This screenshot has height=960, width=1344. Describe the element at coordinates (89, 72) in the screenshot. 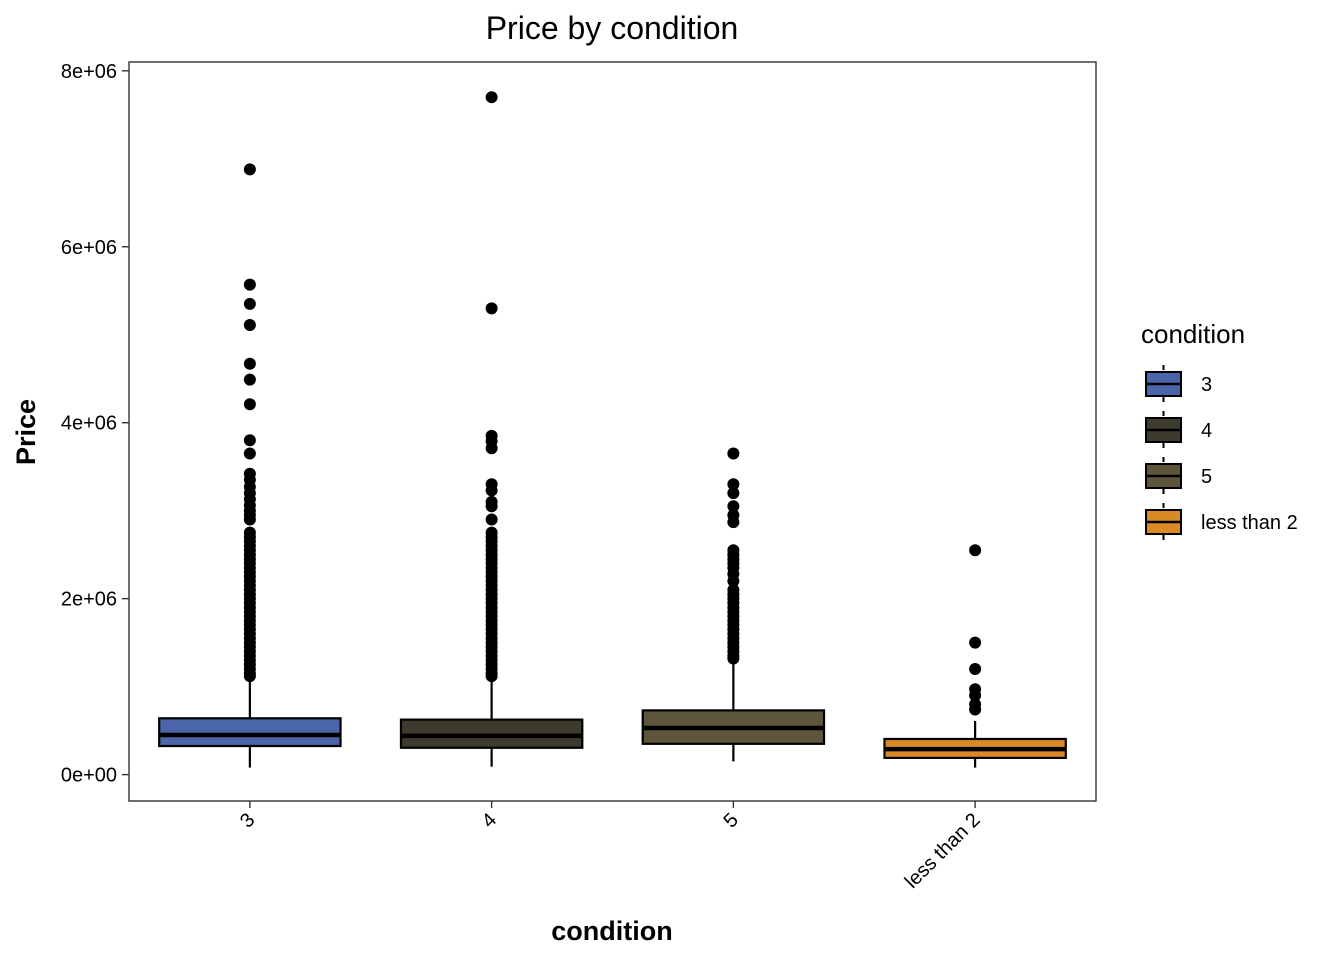

I see `y-tick-label: 8e+06` at that location.